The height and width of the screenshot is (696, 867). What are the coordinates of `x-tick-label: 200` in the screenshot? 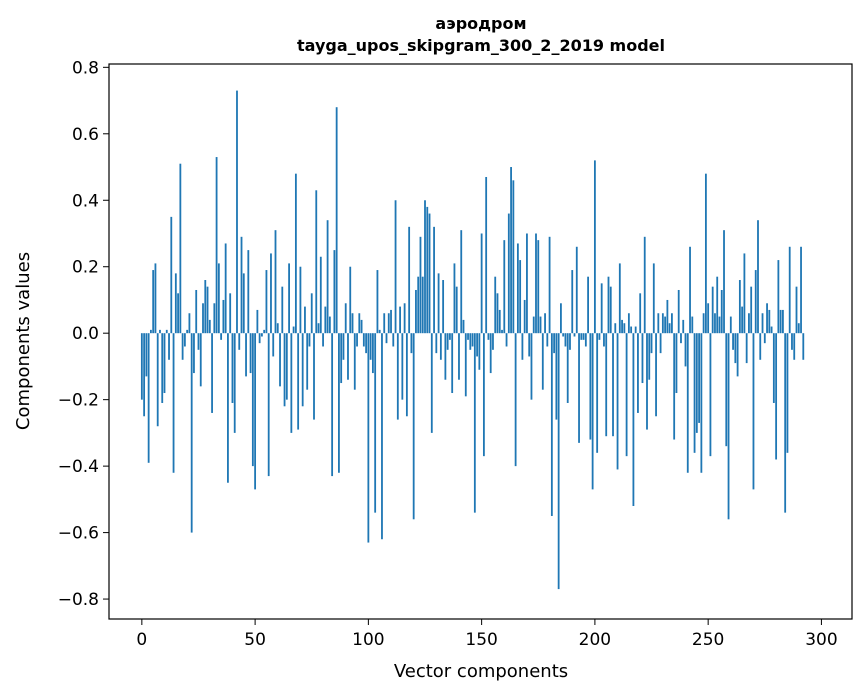 It's located at (595, 640).